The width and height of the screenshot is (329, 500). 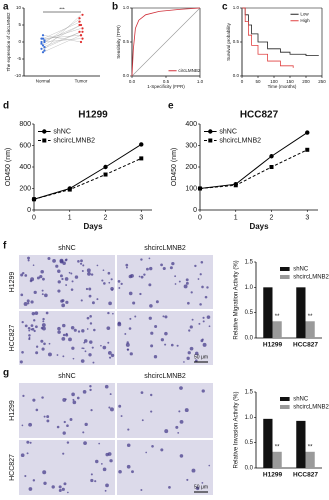 I want to click on y-tick-label: 1.0, so click(x=236, y=7).